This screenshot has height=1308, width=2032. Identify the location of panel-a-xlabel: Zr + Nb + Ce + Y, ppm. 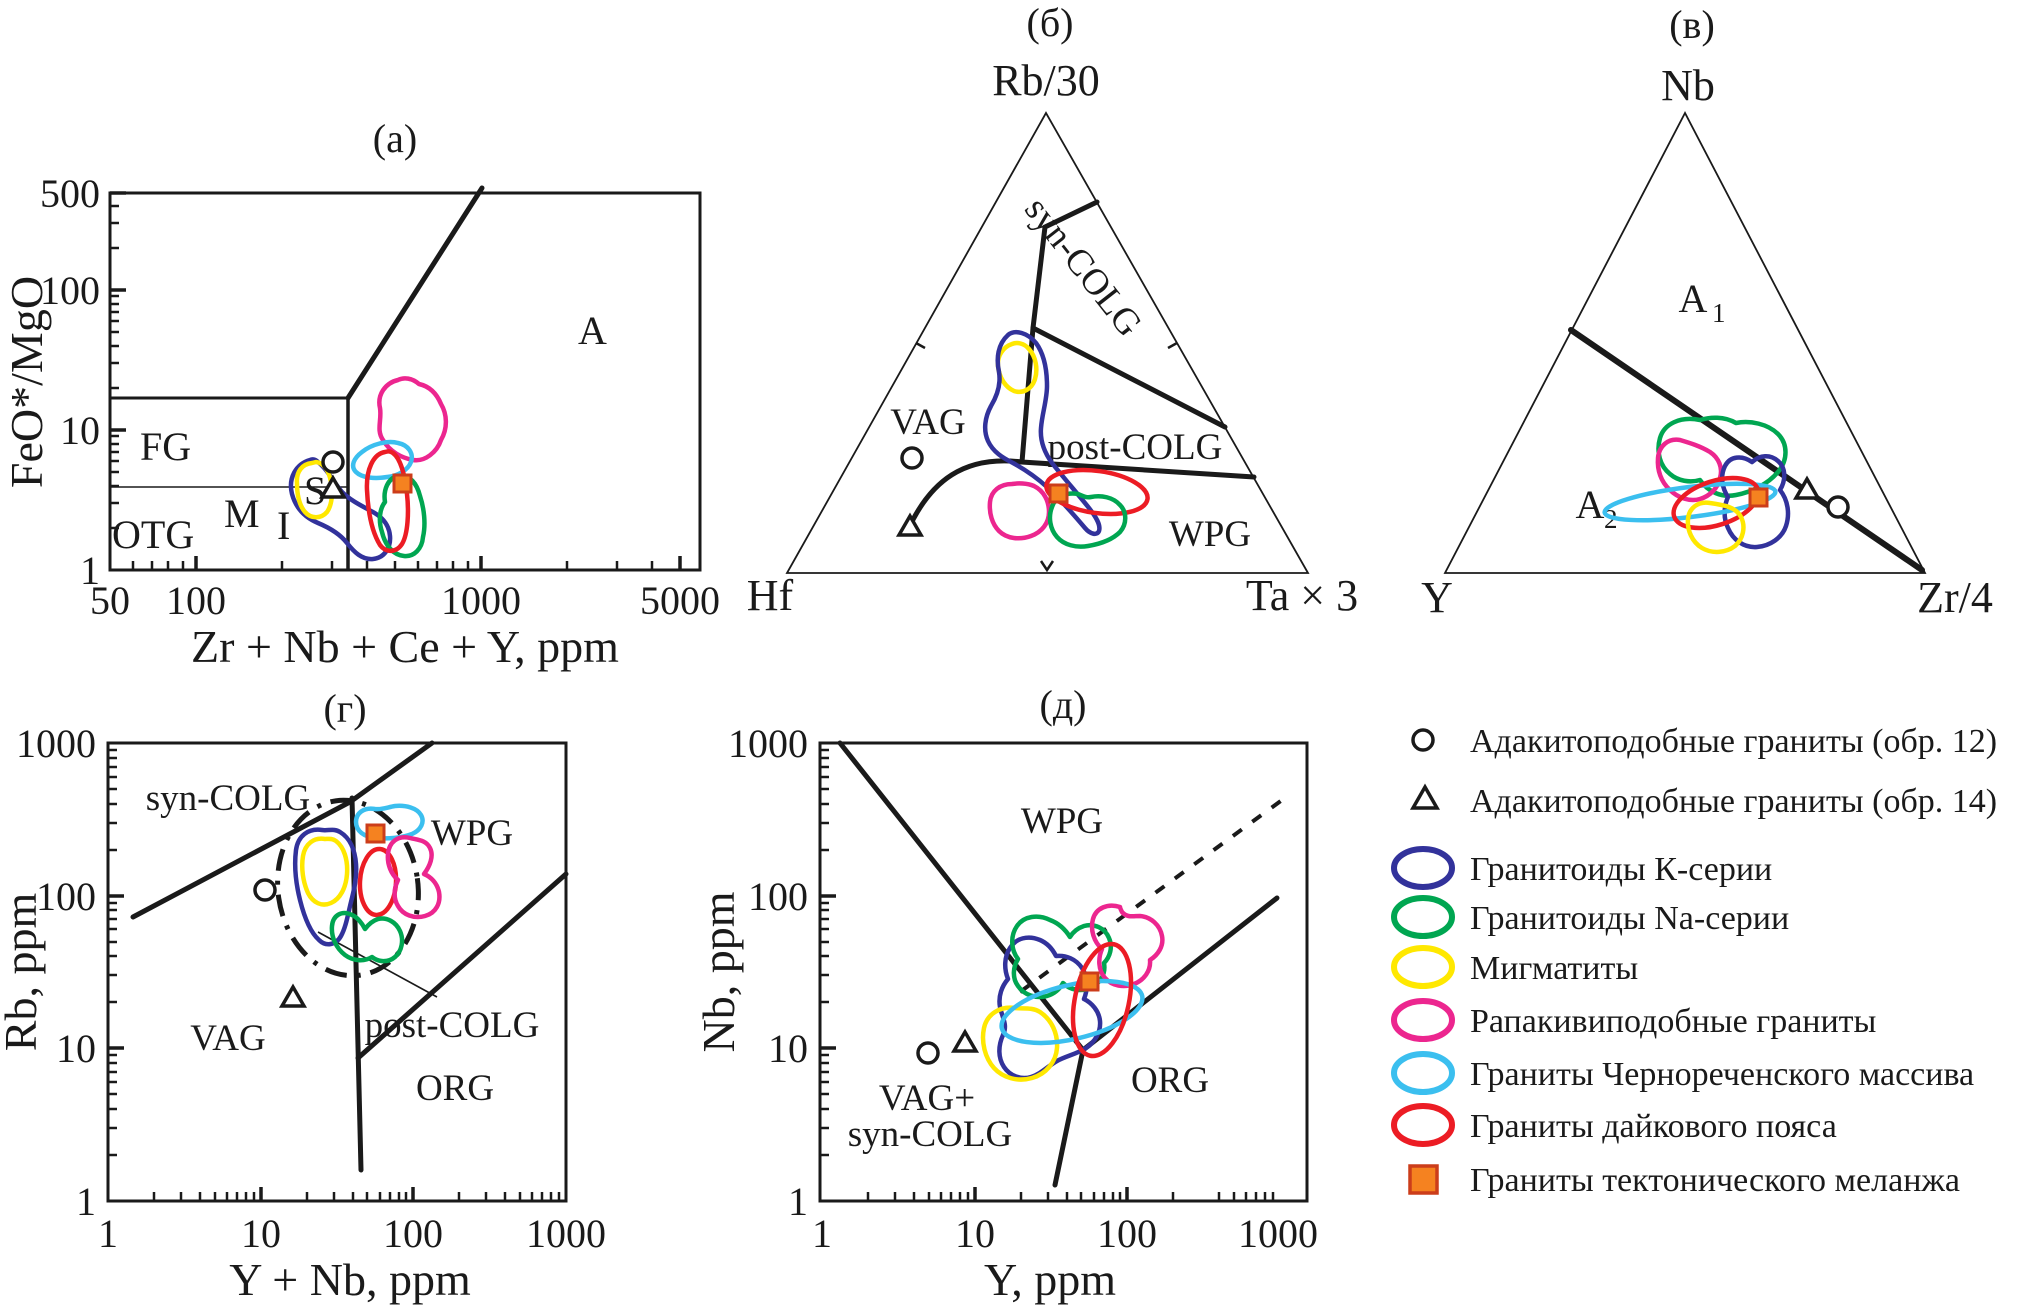
(405, 646).